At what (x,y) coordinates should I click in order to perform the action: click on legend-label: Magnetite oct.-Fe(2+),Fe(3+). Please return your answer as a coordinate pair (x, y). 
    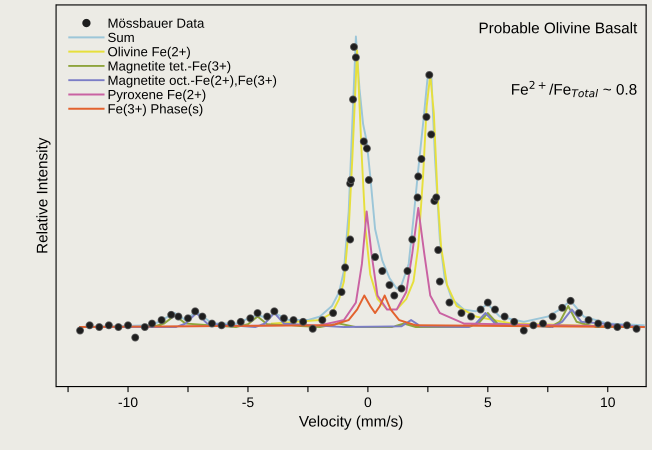
    Looking at the image, I should click on (192, 81).